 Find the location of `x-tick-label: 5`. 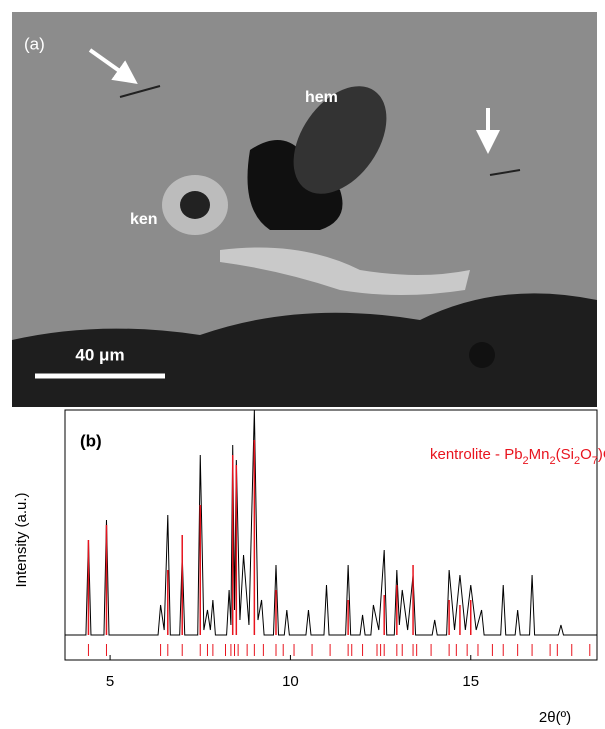

x-tick-label: 5 is located at coordinates (110, 681).